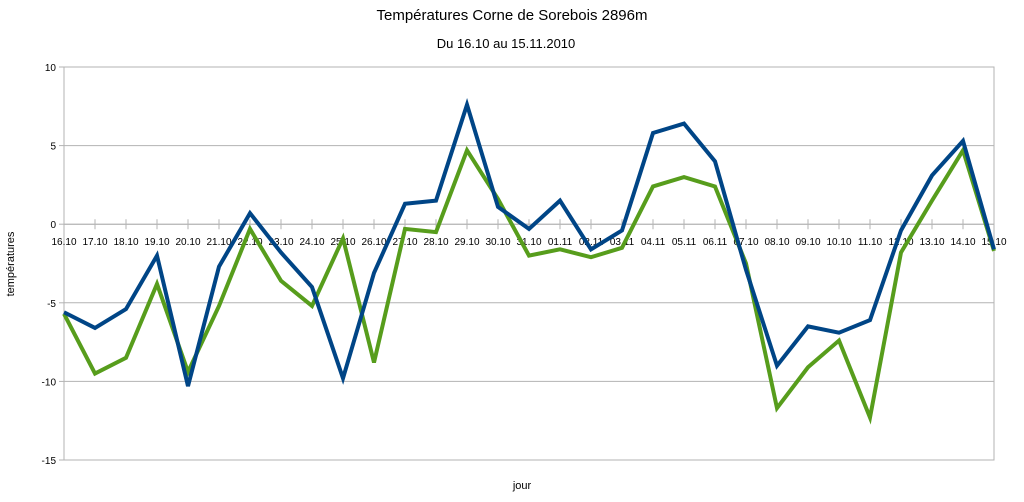 This screenshot has width=1024, height=502. Describe the element at coordinates (63, 242) in the screenshot. I see `x-tick-label: 16.10` at that location.